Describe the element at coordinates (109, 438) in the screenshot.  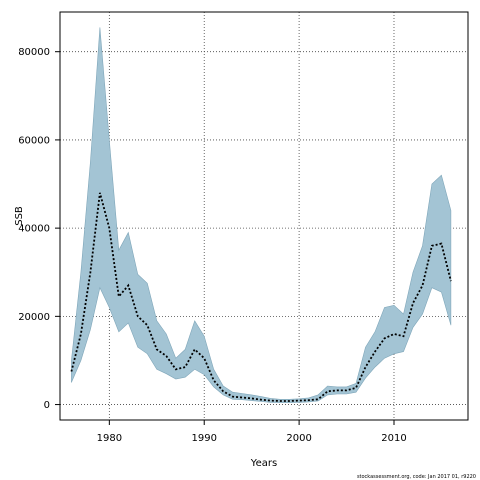
I see `x-tick-label: 1980` at that location.